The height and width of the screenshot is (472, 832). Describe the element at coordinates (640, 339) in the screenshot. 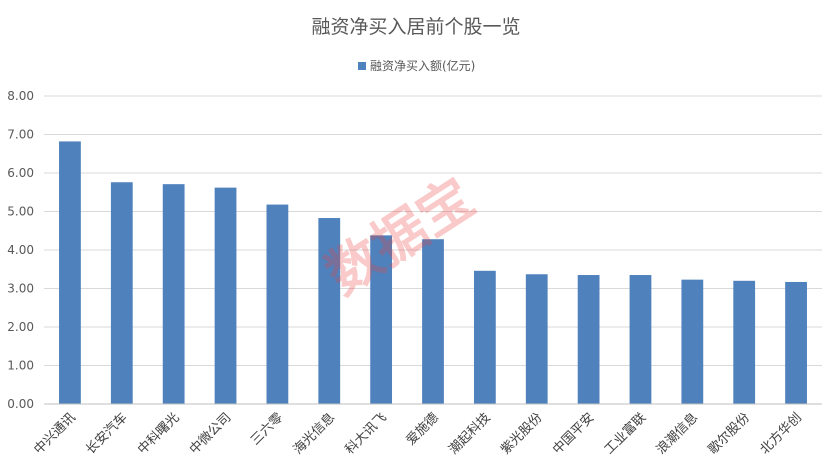

I see `bar-工业富联` at that location.